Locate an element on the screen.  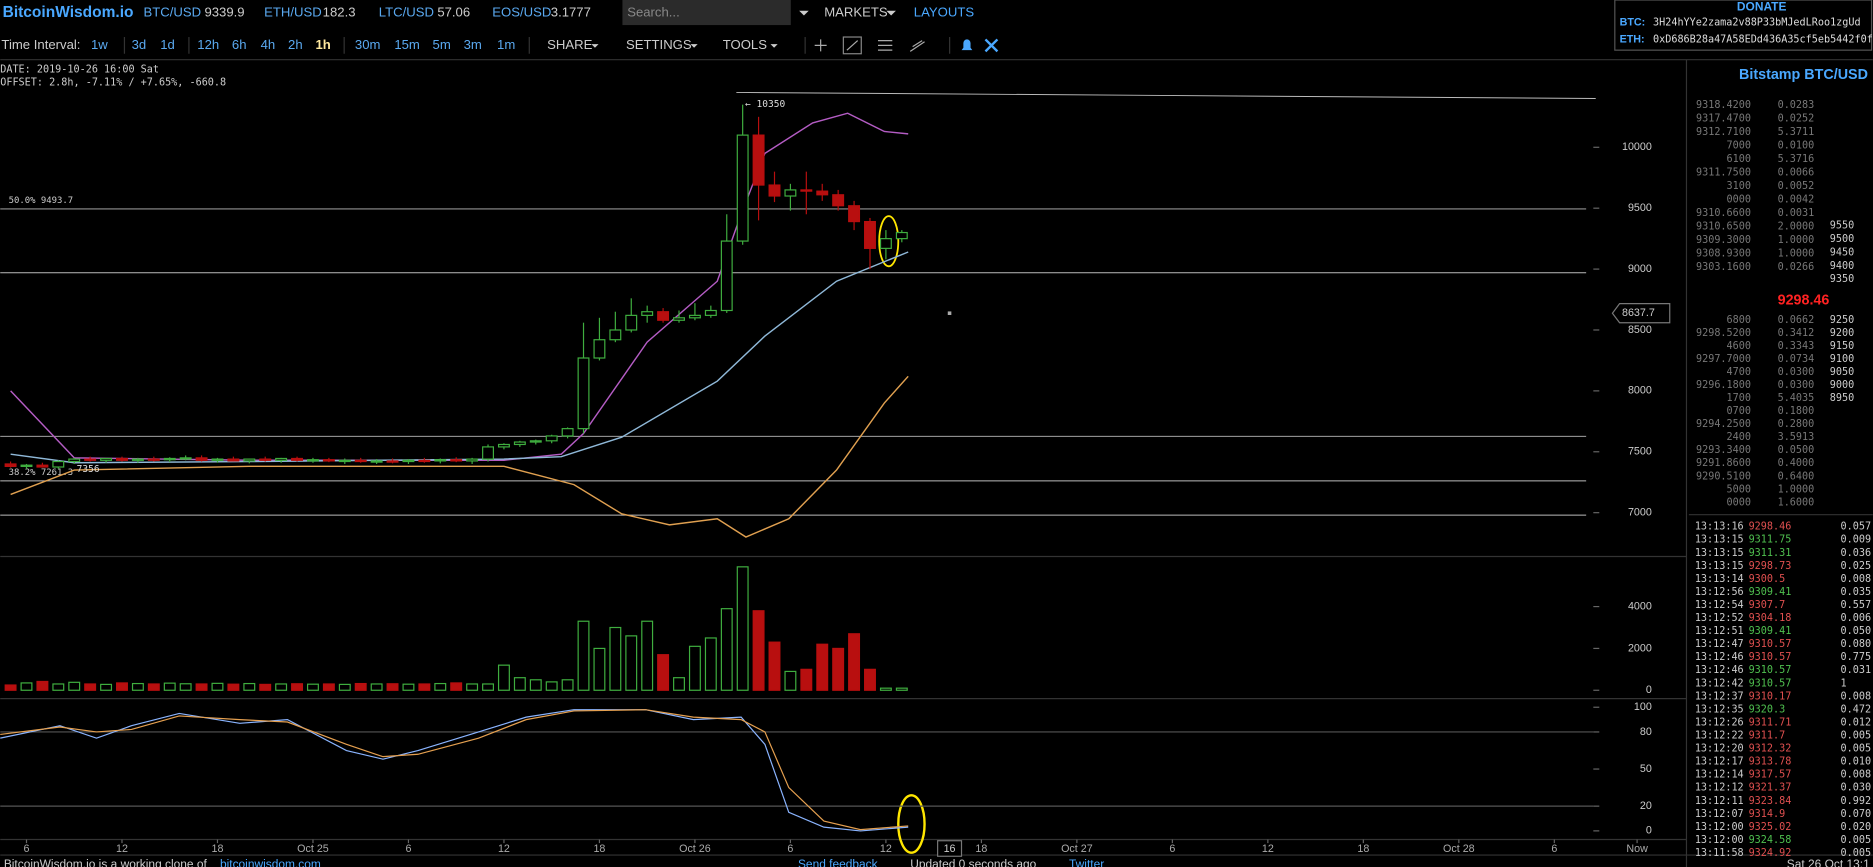
trade-time: 13:12:07 is located at coordinates (1719, 814).